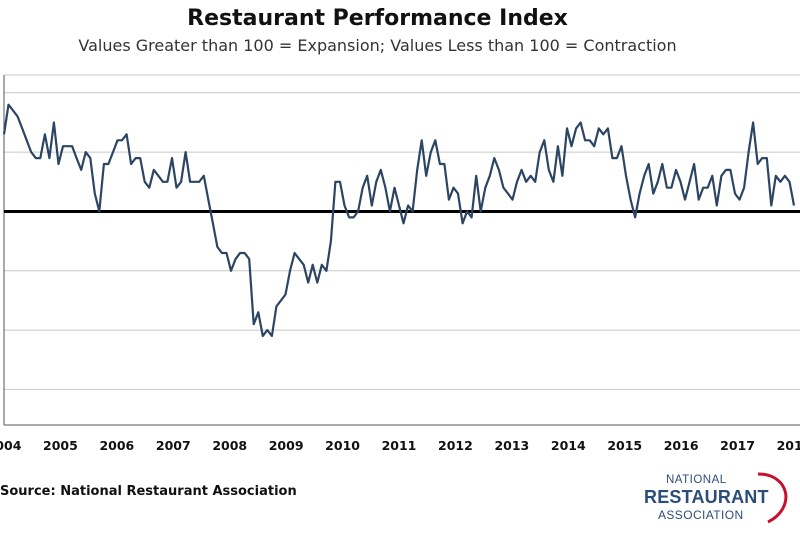 The height and width of the screenshot is (533, 800). What do you see at coordinates (455, 445) in the screenshot?
I see `x-tick-label: 2012` at bounding box center [455, 445].